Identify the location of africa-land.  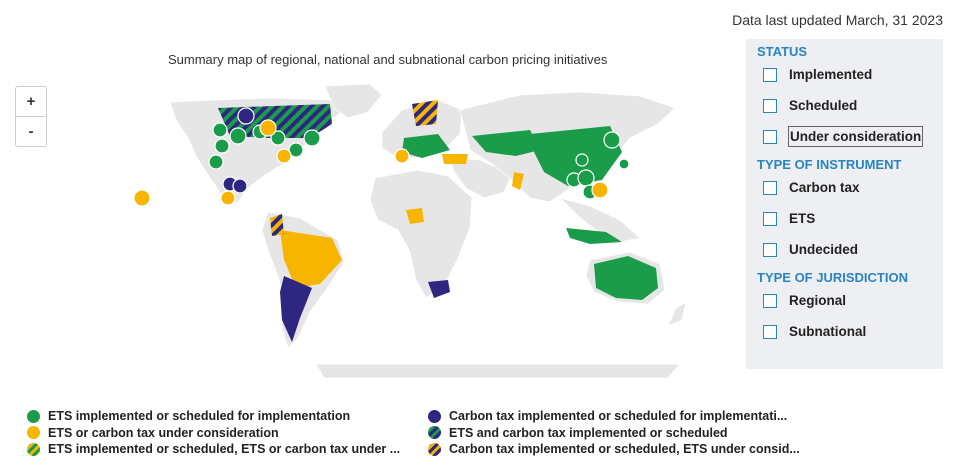
(421, 234).